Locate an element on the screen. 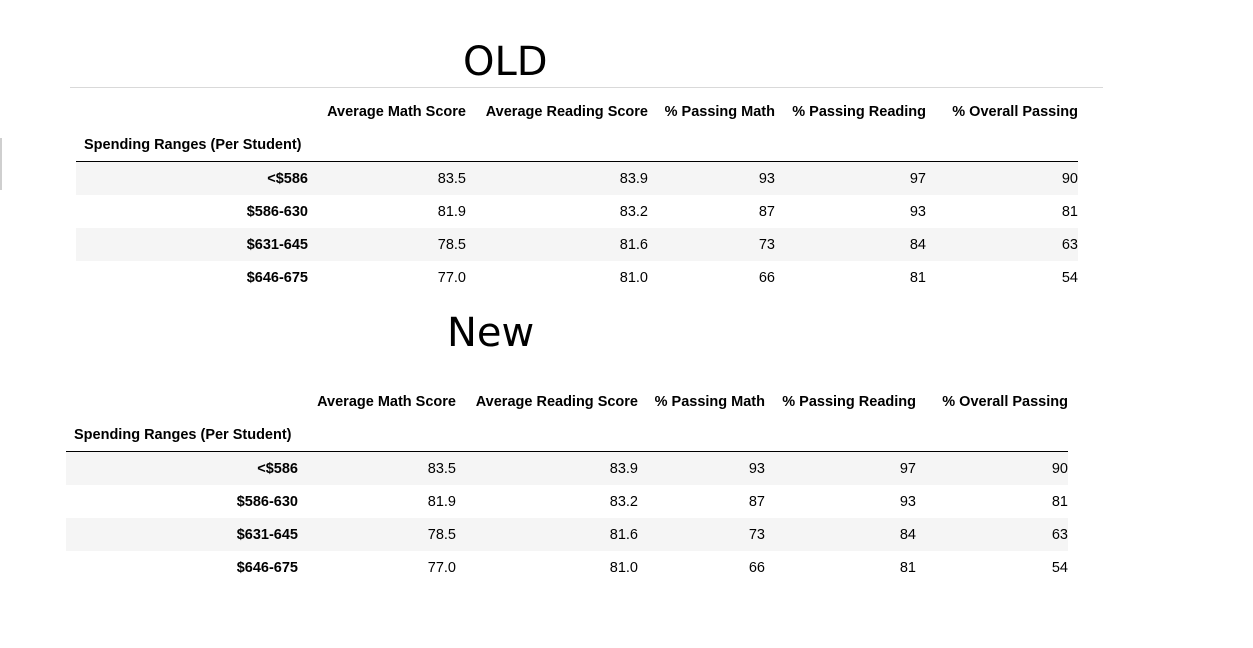 The width and height of the screenshot is (1253, 648). left-edge-marker is located at coordinates (1, 164).